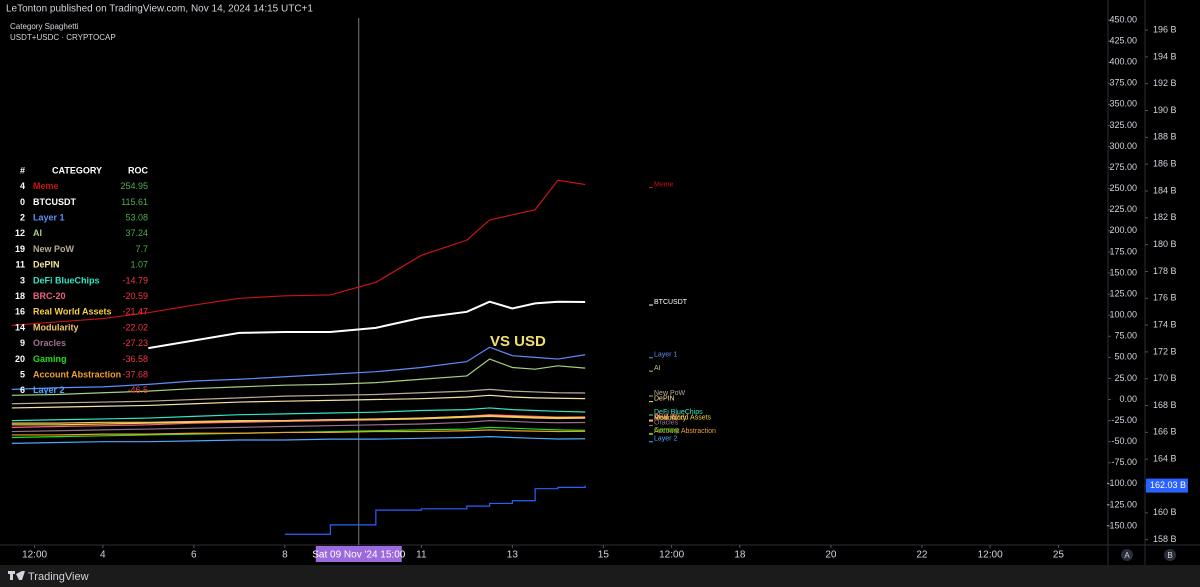  Describe the element at coordinates (1165, 405) in the screenshot. I see `y2-tick-label: 168 B` at that location.